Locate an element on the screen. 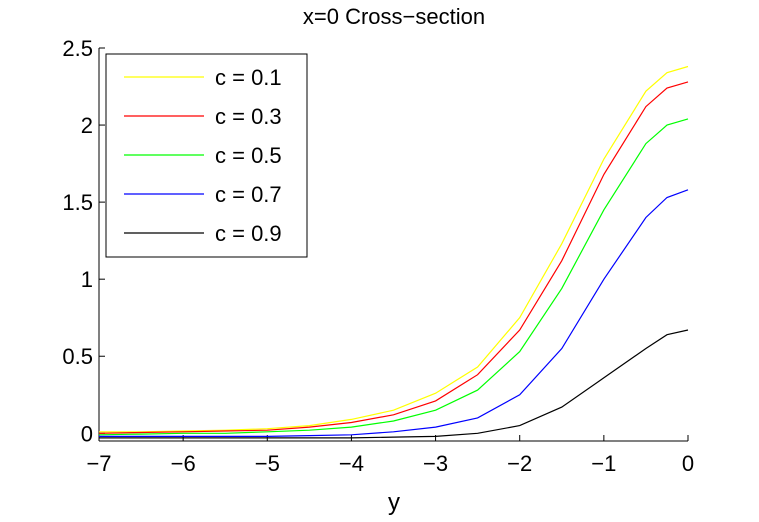  x-tick-label: −3 is located at coordinates (435, 463).